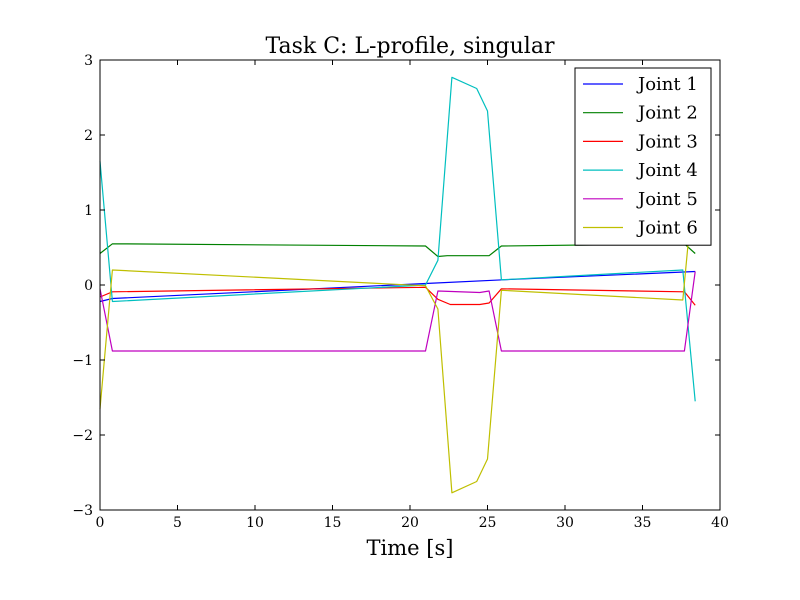  What do you see at coordinates (667, 199) in the screenshot?
I see `legend-label: Joint 5` at bounding box center [667, 199].